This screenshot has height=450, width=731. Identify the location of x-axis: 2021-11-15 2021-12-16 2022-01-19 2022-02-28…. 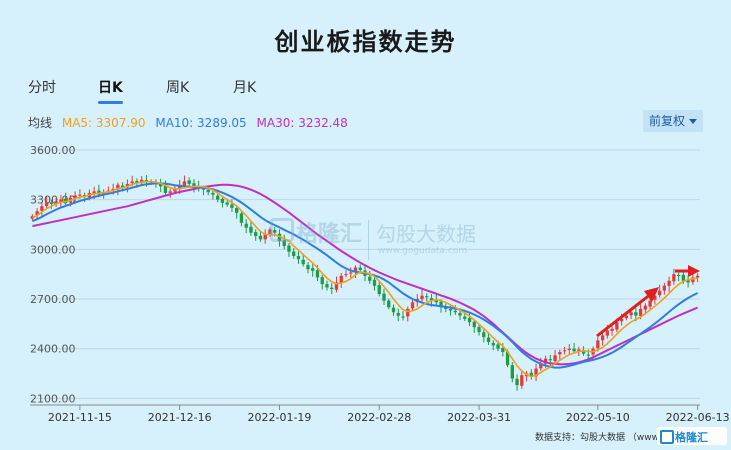
(380, 414).